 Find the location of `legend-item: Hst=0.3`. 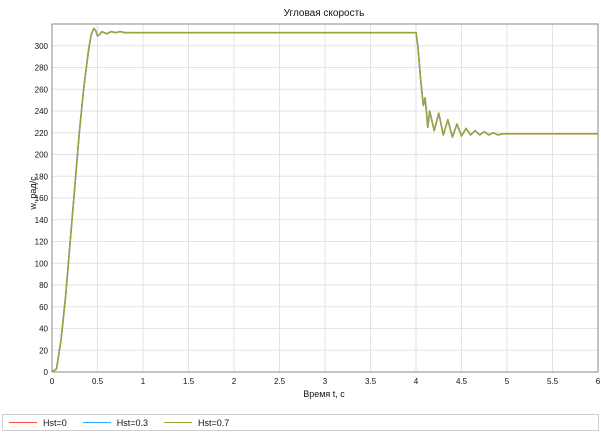

legend-item: Hst=0.3 is located at coordinates (115, 422).